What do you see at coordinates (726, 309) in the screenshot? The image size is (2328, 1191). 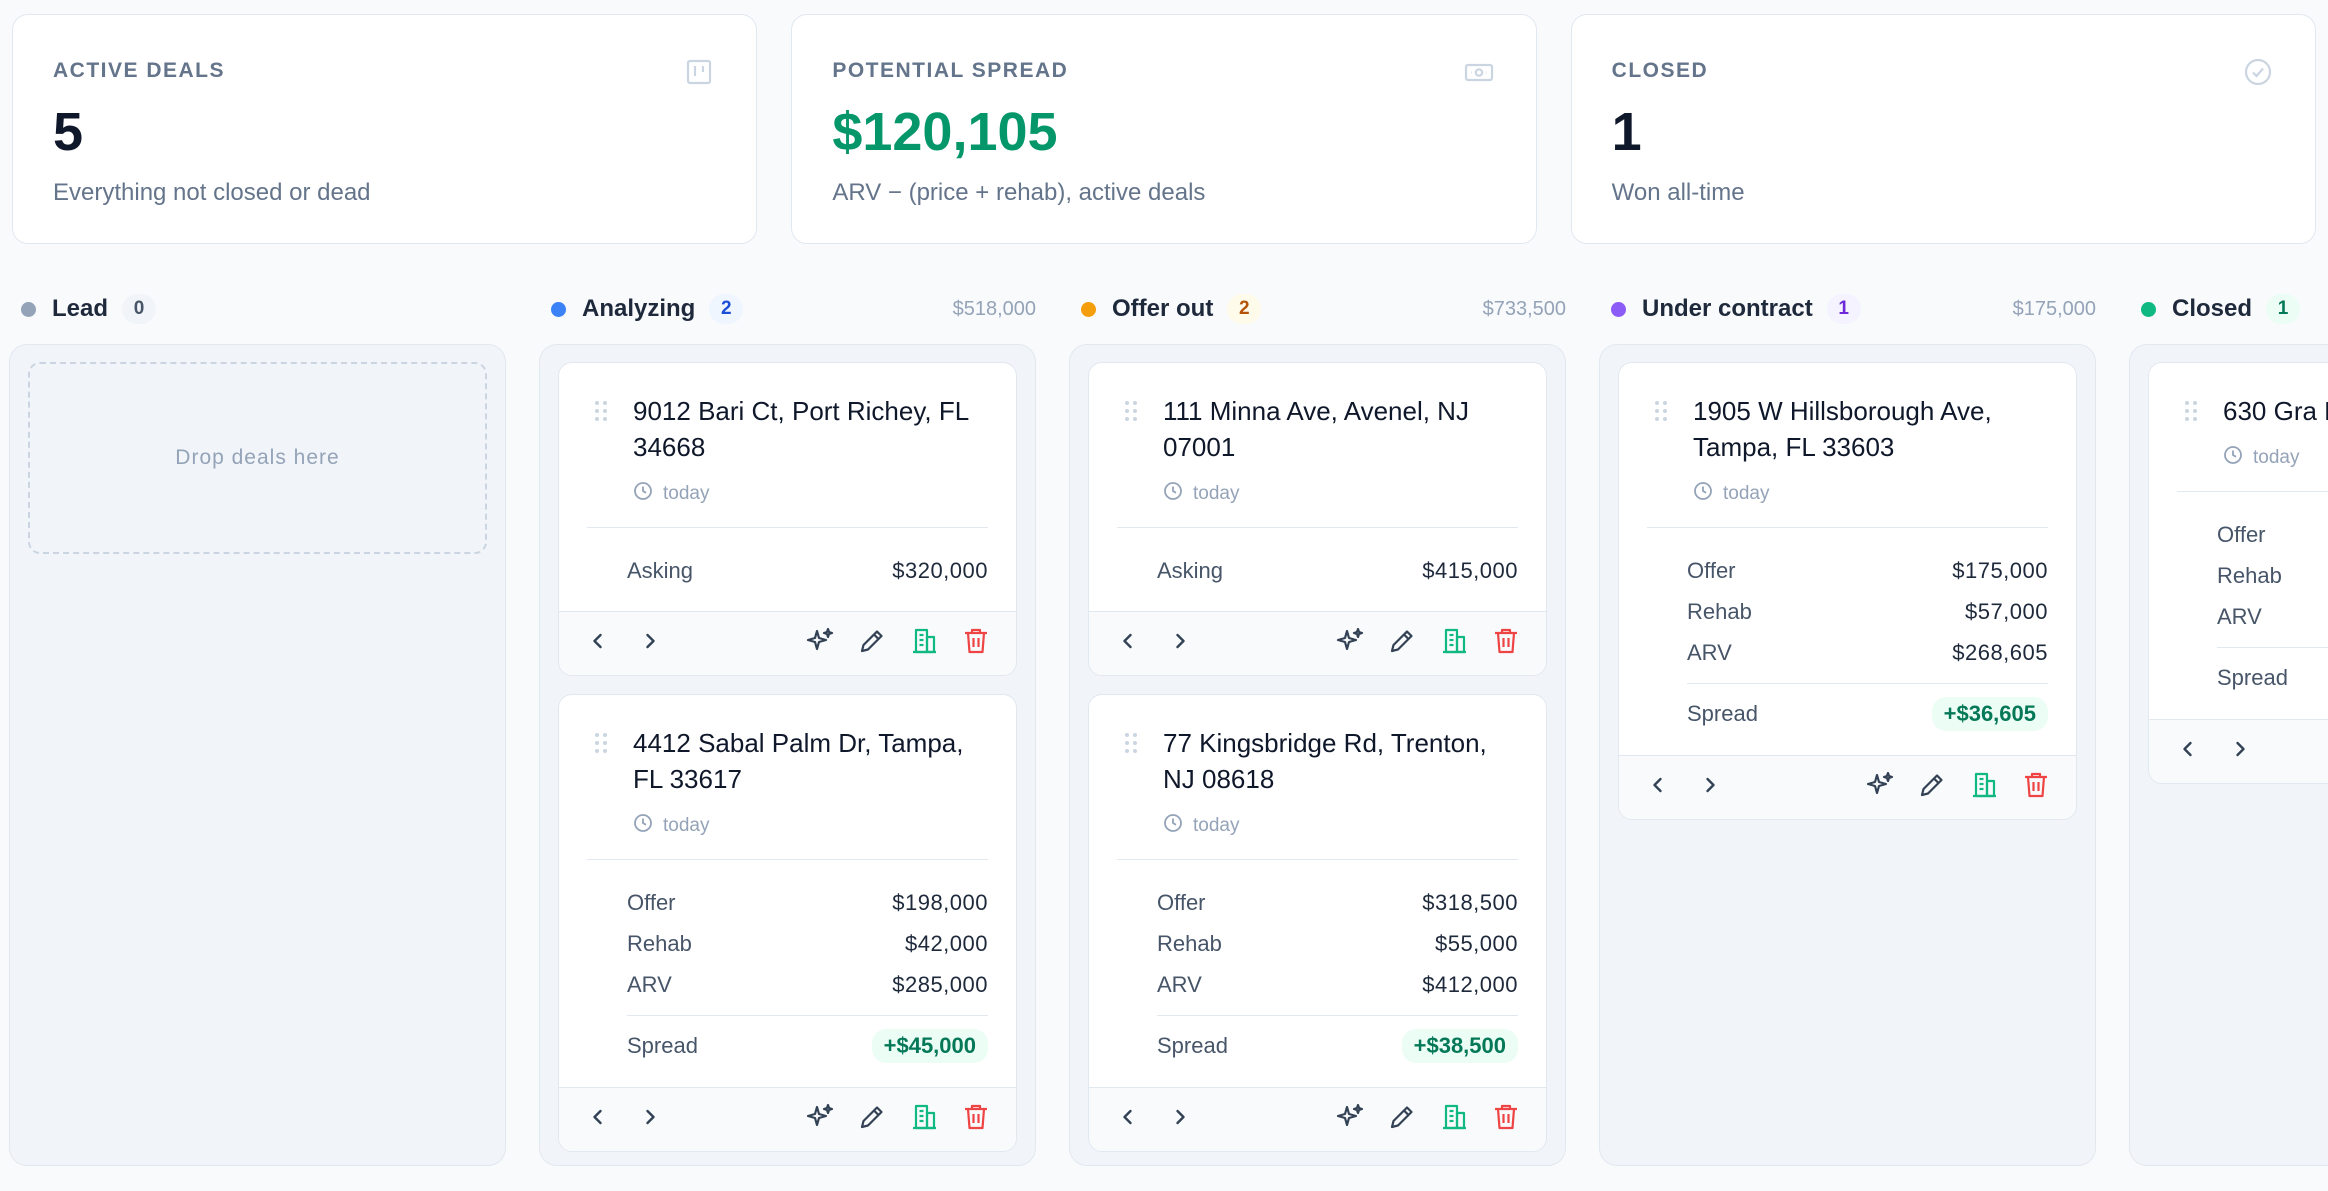 I see `count-badge: 2` at bounding box center [726, 309].